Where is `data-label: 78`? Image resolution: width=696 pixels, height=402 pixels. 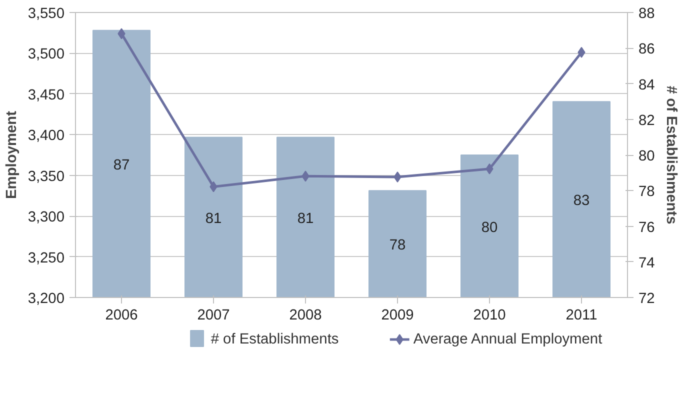 data-label: 78 is located at coordinates (397, 246).